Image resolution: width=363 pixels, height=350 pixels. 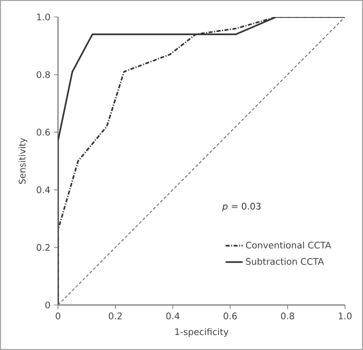 I want to click on y-tick-label: 1.0, so click(x=43, y=17).